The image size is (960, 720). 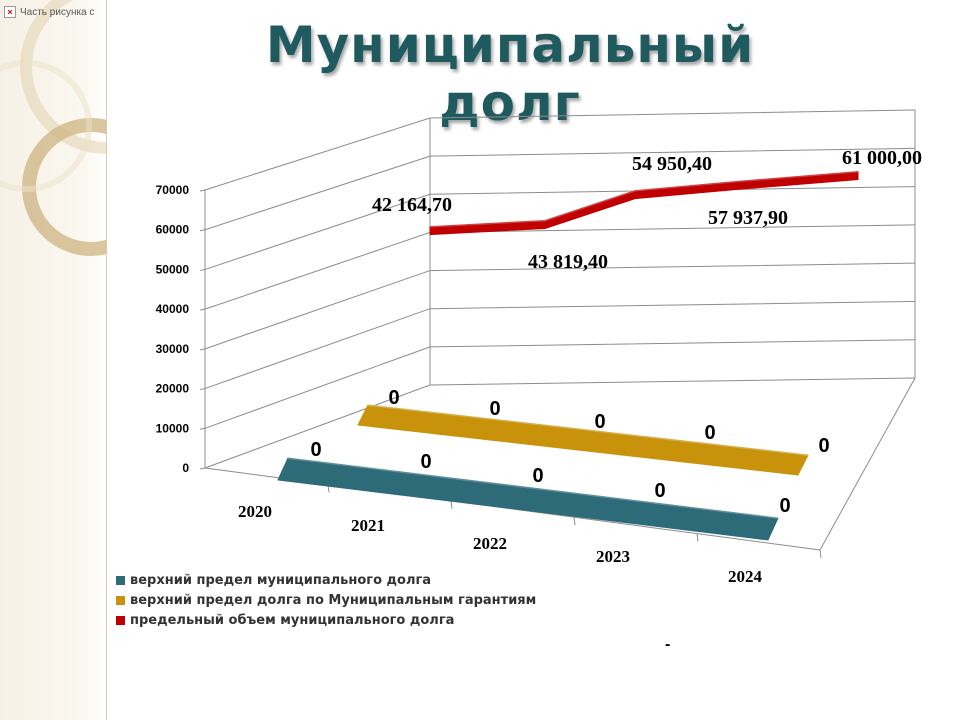 I want to click on x-tick-label: 2022, so click(x=490, y=543).